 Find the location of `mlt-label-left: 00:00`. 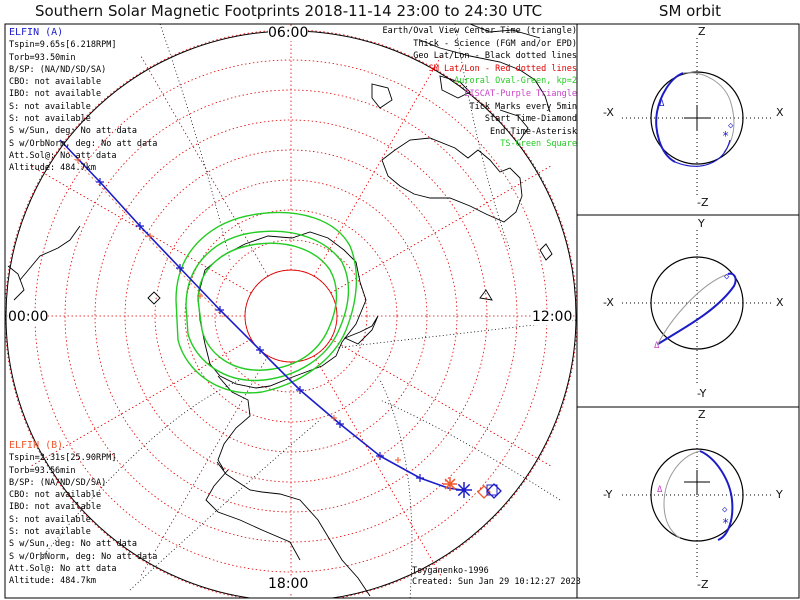

mlt-label-left: 00:00 is located at coordinates (28, 317).